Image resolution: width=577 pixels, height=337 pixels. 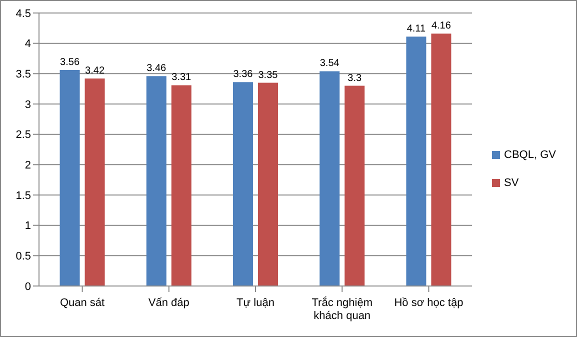 What do you see at coordinates (182, 78) in the screenshot?
I see `data-label: 3.31` at bounding box center [182, 78].